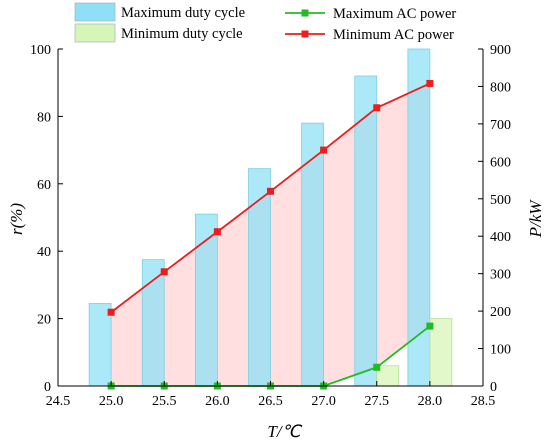 The width and height of the screenshot is (550, 446). I want to click on y-right-tick-label-5: 500, so click(500, 200).